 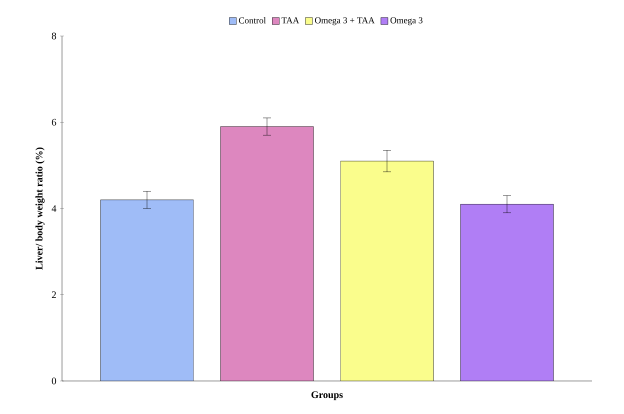 What do you see at coordinates (54, 36) in the screenshot?
I see `y-tick-label: 8` at bounding box center [54, 36].